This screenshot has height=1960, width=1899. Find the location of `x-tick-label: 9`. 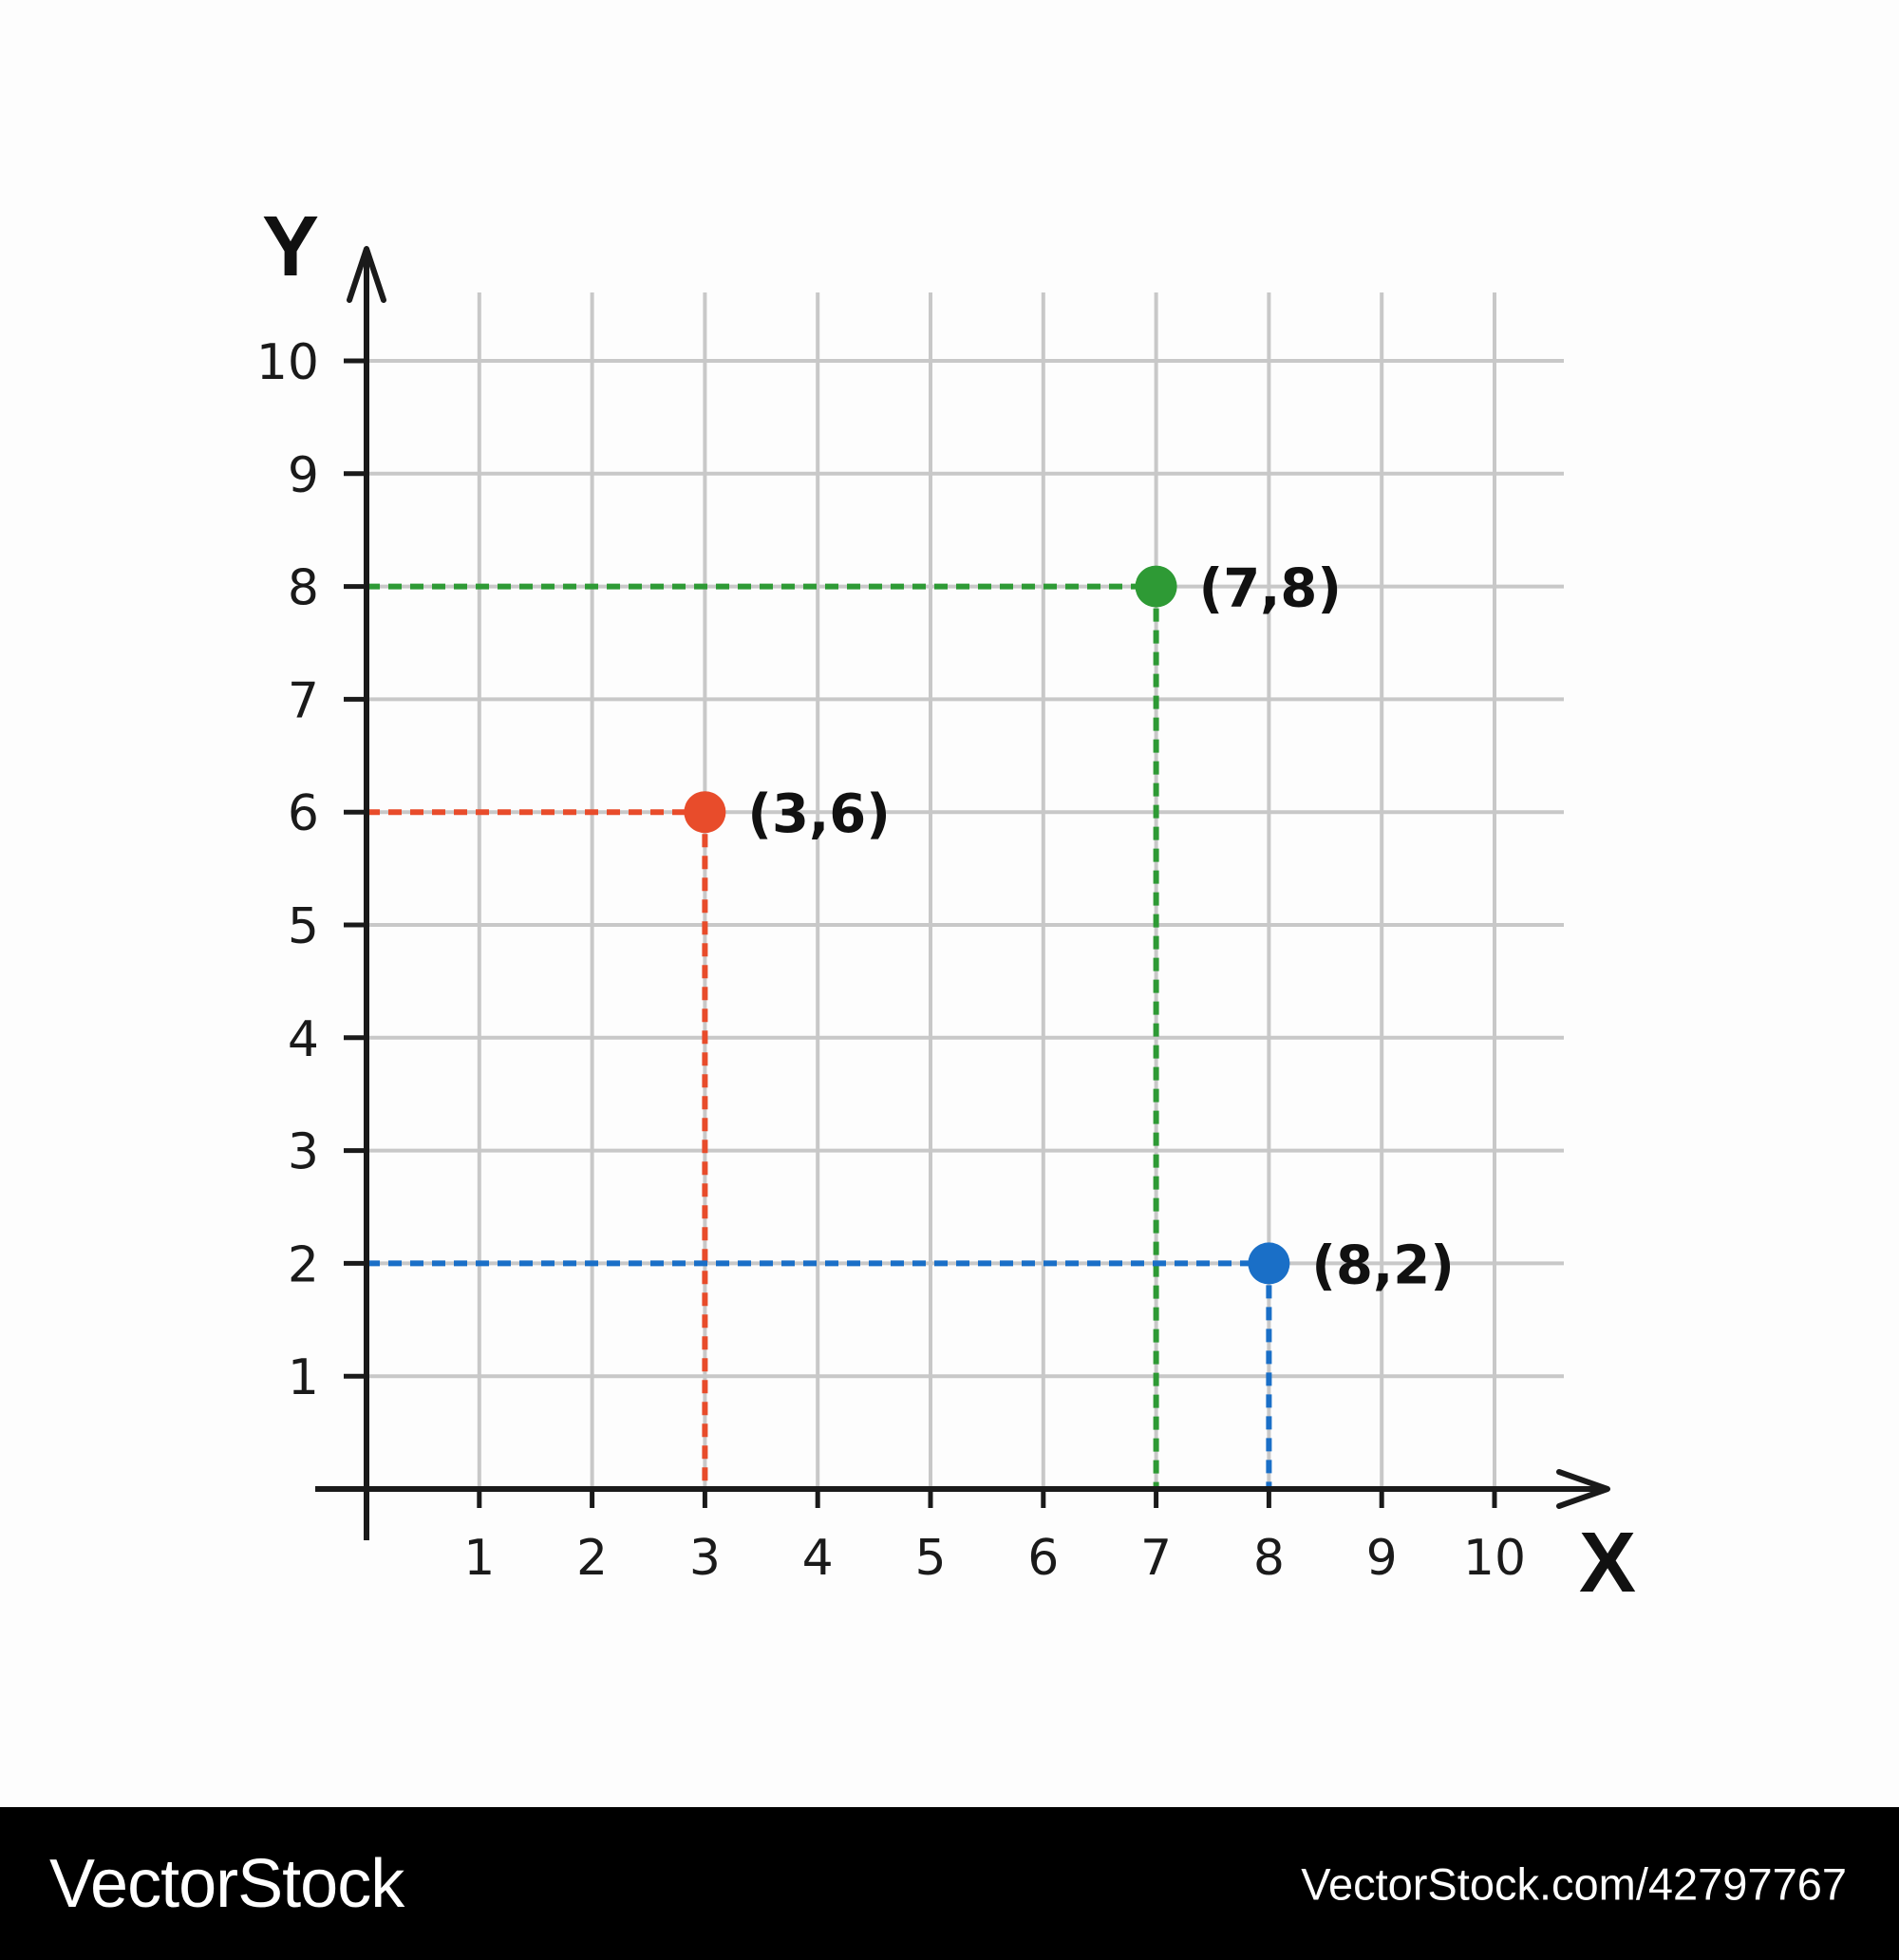

x-tick-label: 9 is located at coordinates (1382, 1558).